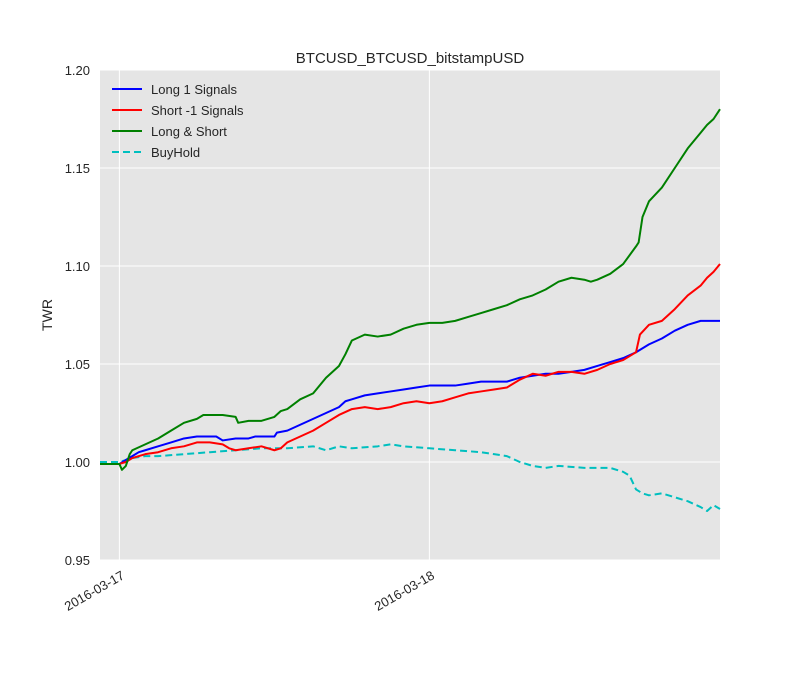 This screenshot has height=700, width=800. What do you see at coordinates (77, 70) in the screenshot?
I see `y-tick-label: 1.20` at bounding box center [77, 70].